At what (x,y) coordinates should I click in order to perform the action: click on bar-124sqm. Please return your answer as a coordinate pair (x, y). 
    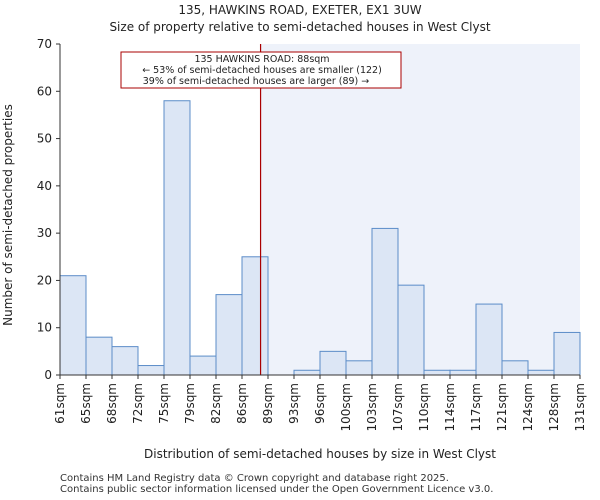
    Looking at the image, I should click on (541, 372).